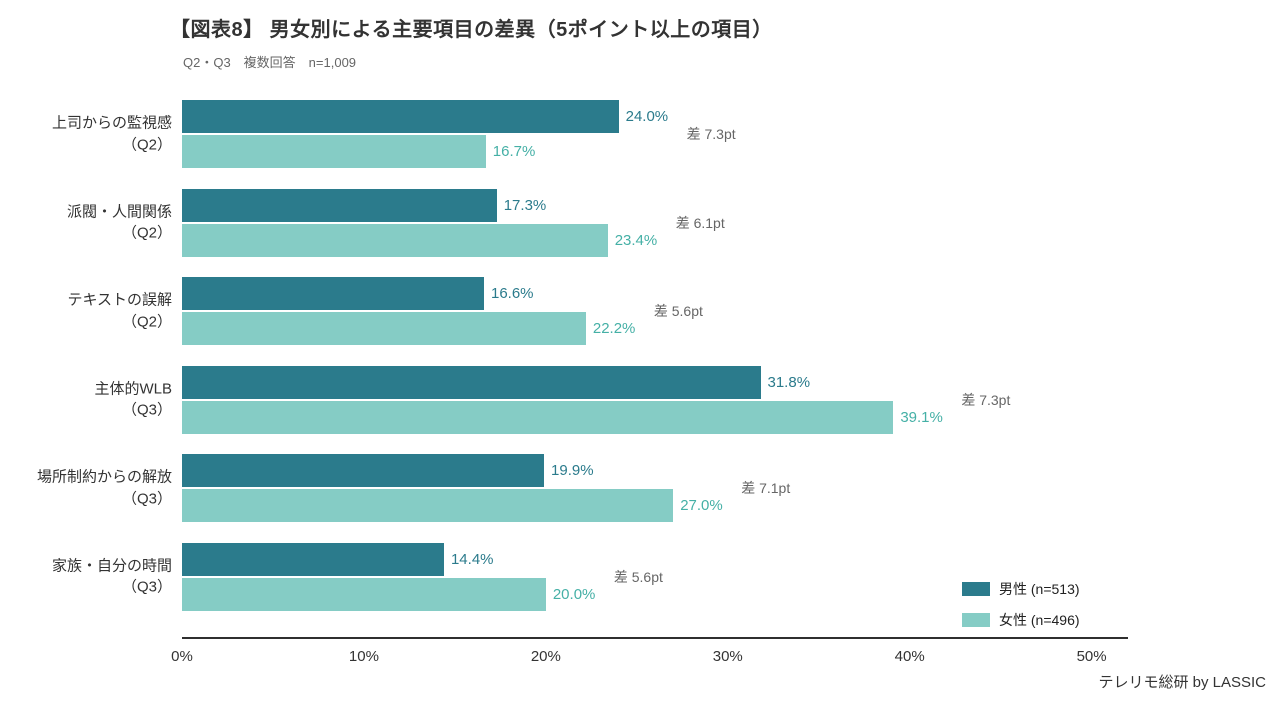  I want to click on x-axis-tick: 30%, so click(727, 656).